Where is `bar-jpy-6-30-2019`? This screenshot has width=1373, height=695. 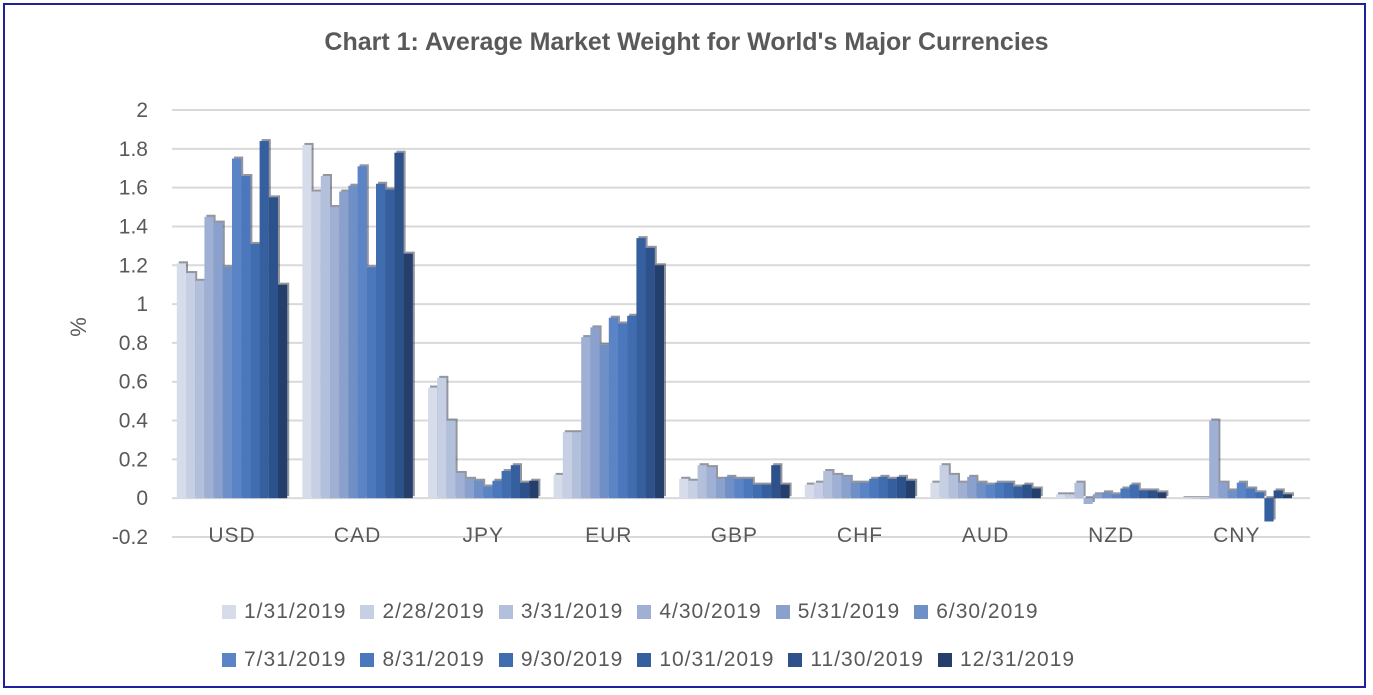 bar-jpy-6-30-2019 is located at coordinates (479, 489).